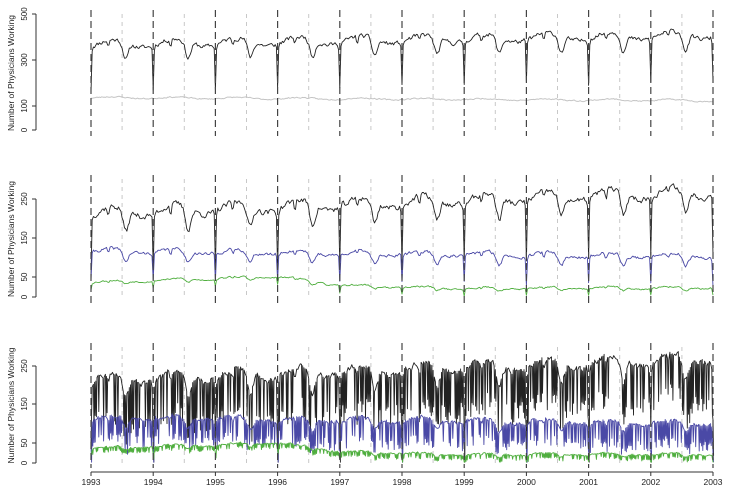  Describe the element at coordinates (24, 14) in the screenshot. I see `y-tick-label: 500` at that location.